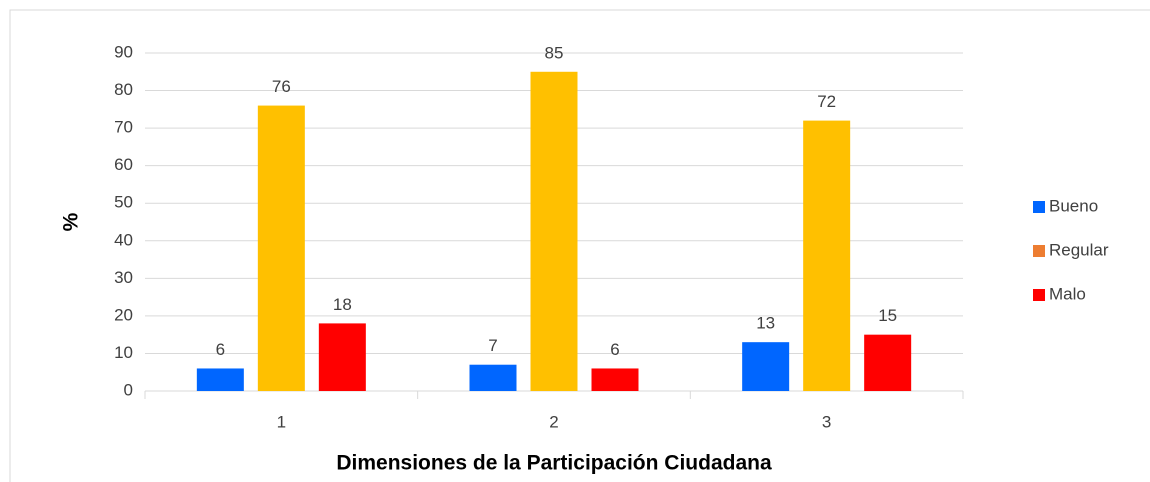  I want to click on y-tick-label: 70, so click(123, 127).